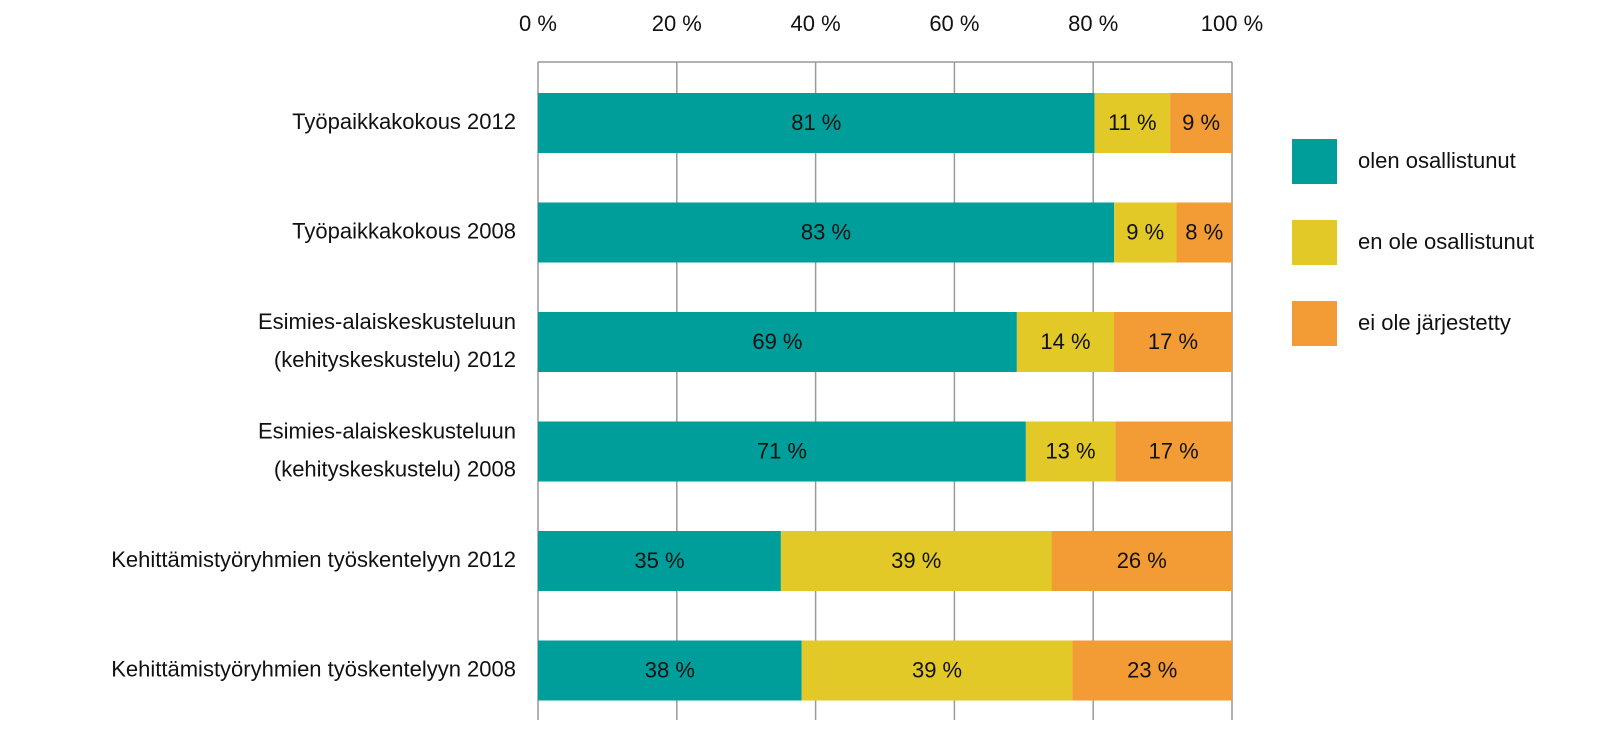 This screenshot has width=1602, height=736. What do you see at coordinates (313, 668) in the screenshot?
I see `category-label: Kehittämistyöryhmien työskentelyyn 2008` at bounding box center [313, 668].